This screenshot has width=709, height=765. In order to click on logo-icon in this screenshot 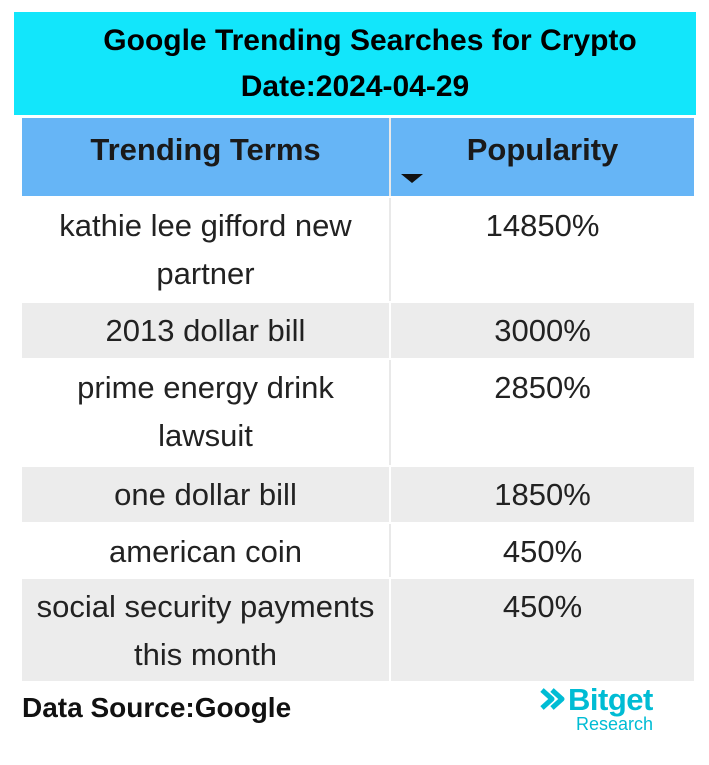, I will do `click(552, 699)`.